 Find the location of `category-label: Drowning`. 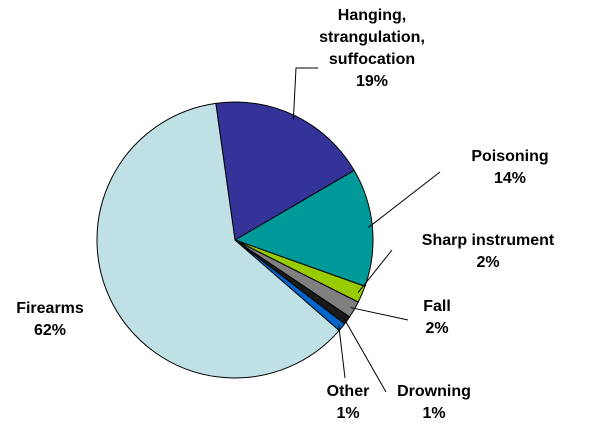

category-label: Drowning is located at coordinates (434, 391).